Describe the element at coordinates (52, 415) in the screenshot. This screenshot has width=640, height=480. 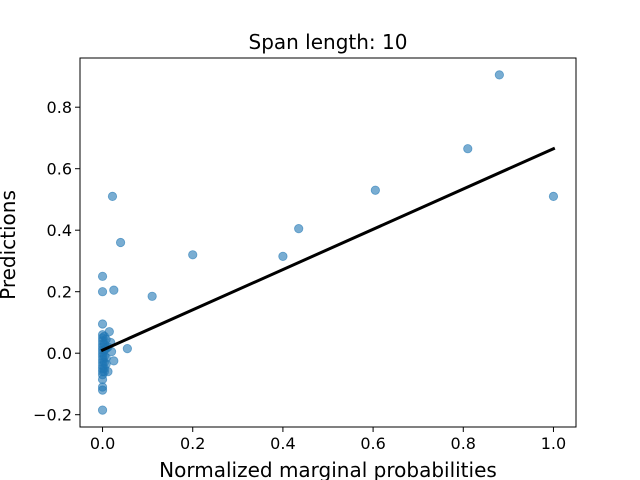
I see `y-tick-label: −0.2` at that location.